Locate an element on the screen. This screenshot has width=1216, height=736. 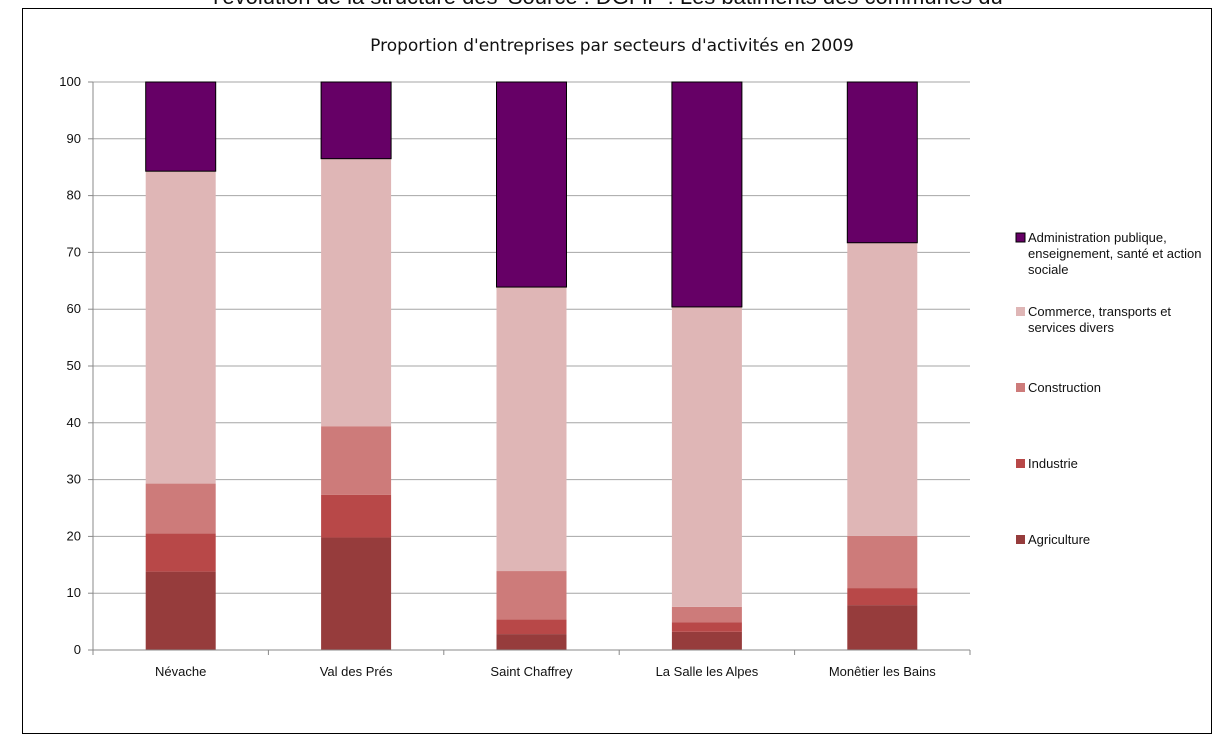
y-tick-label: 10 is located at coordinates (74, 592).